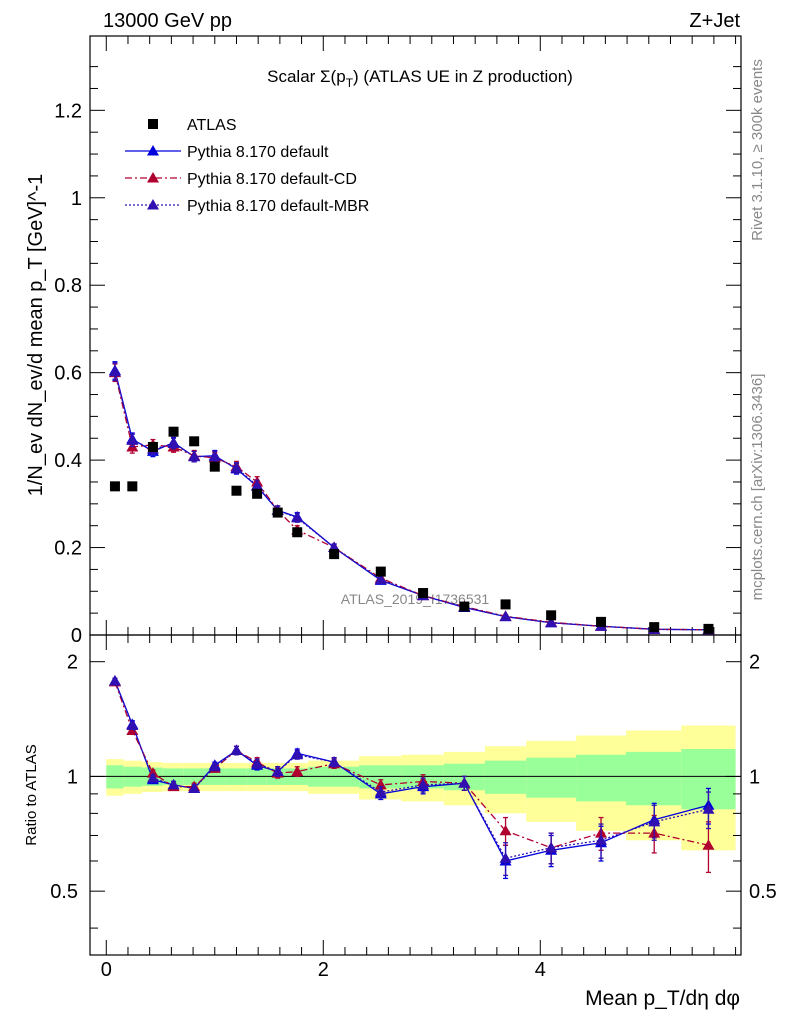  What do you see at coordinates (68, 549) in the screenshot?
I see `main-y-tick-label: 0.2` at bounding box center [68, 549].